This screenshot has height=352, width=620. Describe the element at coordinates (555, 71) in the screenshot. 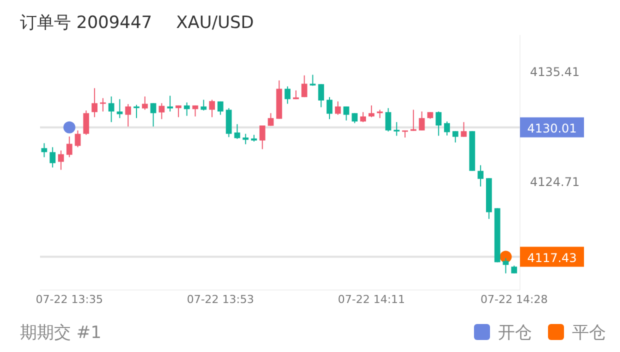

I see `y-tick-label: 4135.41` at that location.